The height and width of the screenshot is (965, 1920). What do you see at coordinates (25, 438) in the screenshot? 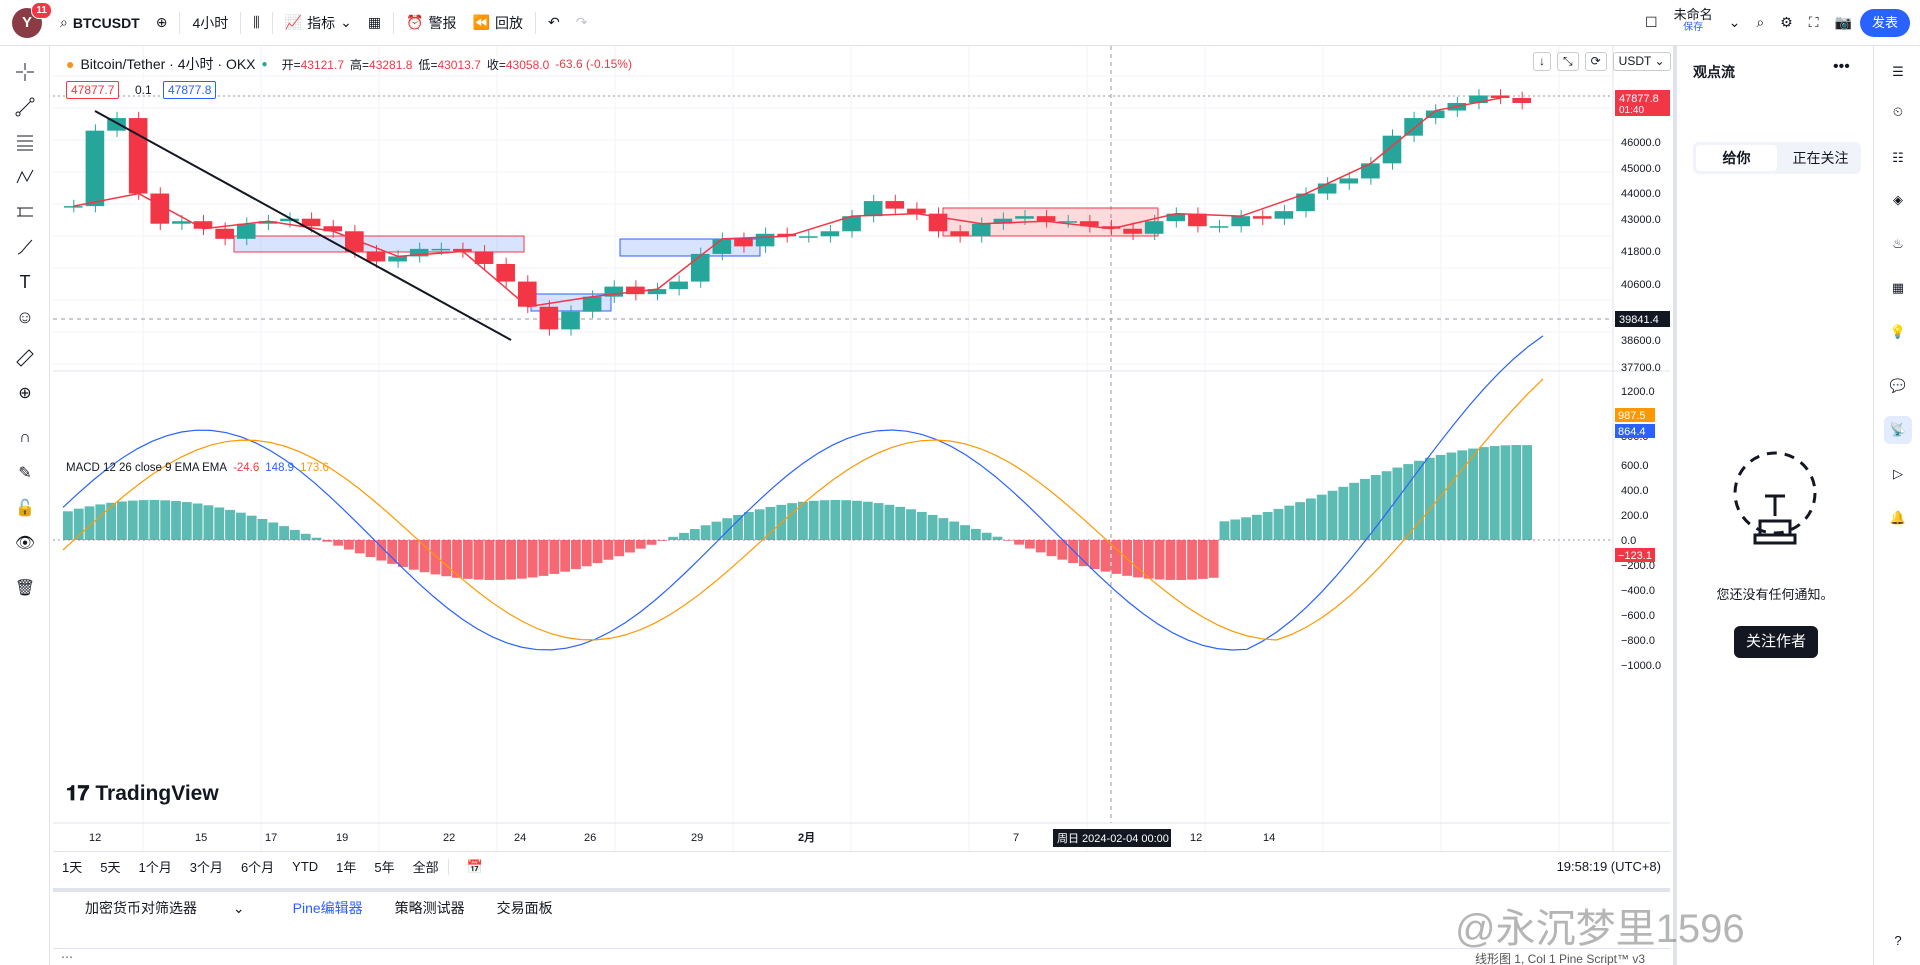
I see `magnet-tool: ∩` at bounding box center [25, 438].